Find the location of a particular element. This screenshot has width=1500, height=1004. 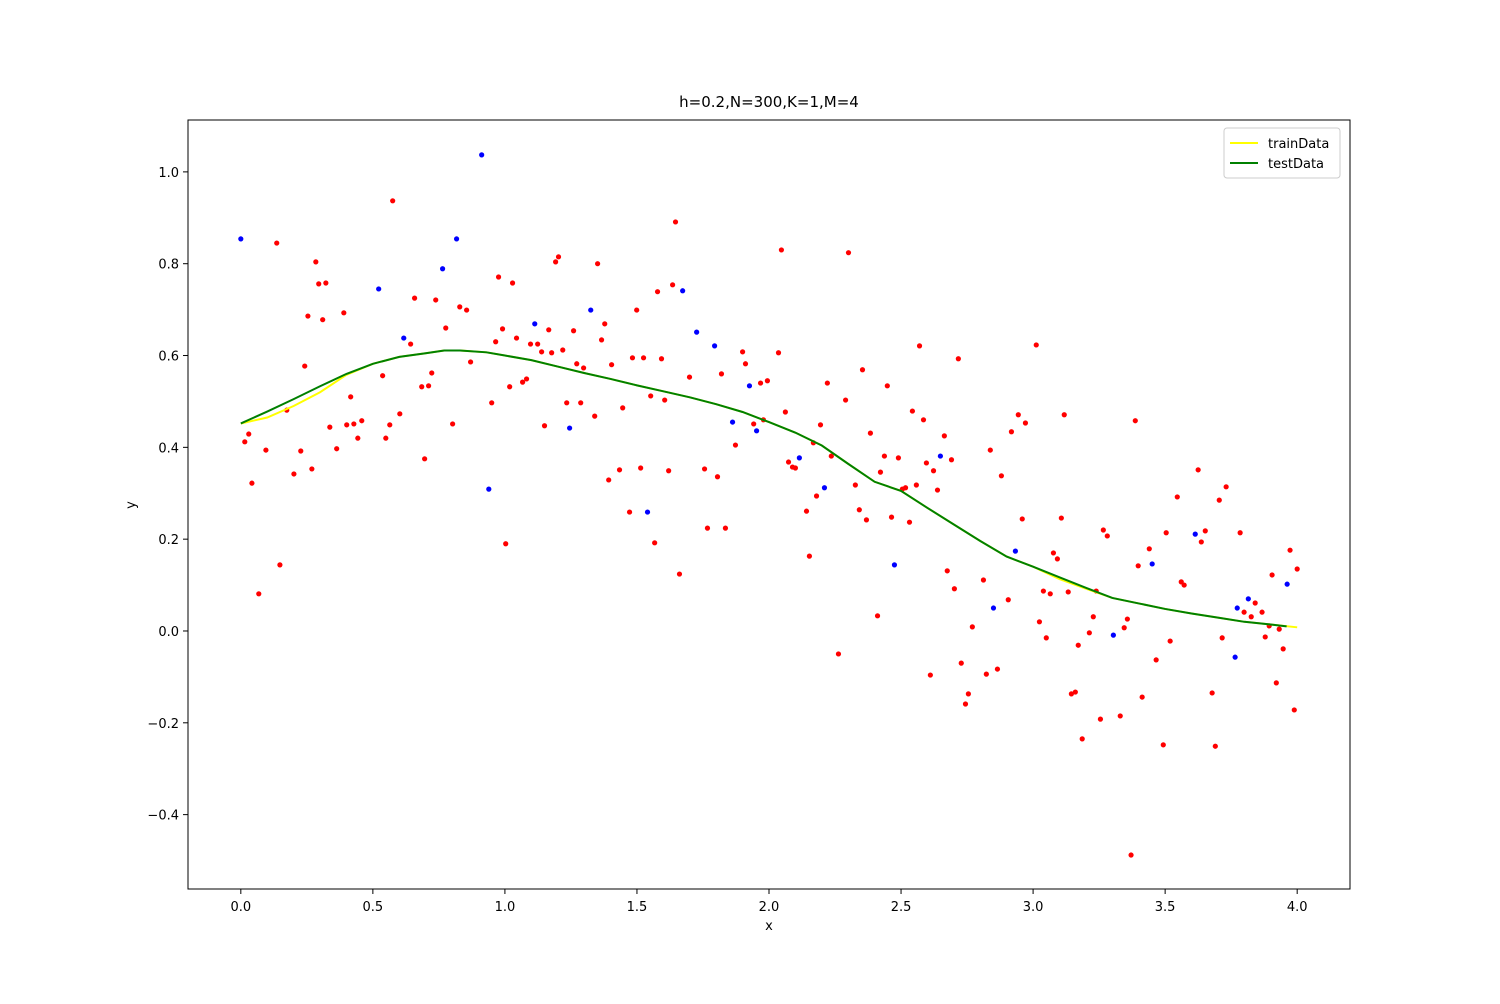

x-tick-label: 4.0 is located at coordinates (1297, 907).